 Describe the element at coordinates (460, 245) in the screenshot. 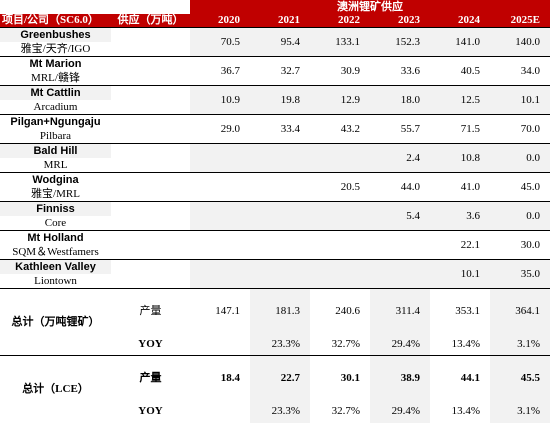

I see `supply-value: 22.1` at that location.